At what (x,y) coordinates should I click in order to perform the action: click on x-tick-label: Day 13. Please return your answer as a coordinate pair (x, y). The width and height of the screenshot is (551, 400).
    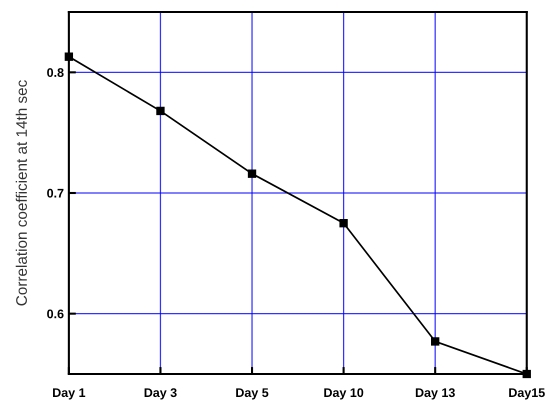
    Looking at the image, I should click on (435, 394).